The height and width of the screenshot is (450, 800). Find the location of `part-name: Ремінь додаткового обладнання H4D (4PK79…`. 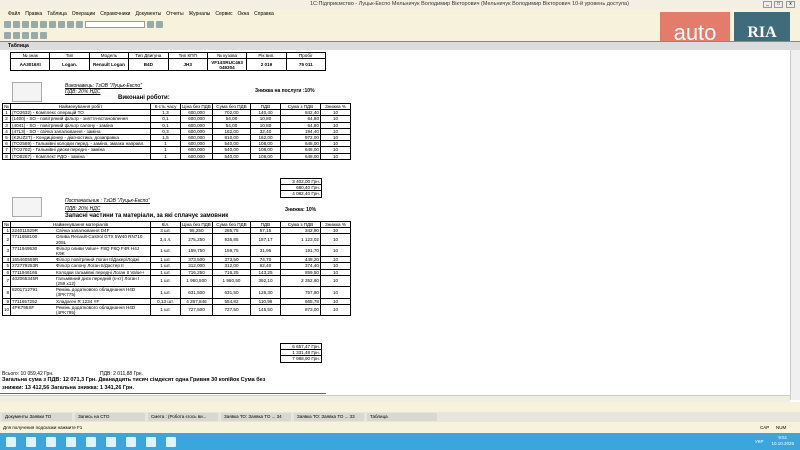

part-name: Ремінь додаткового обладнання H4D (4PK79… is located at coordinates (96, 310).